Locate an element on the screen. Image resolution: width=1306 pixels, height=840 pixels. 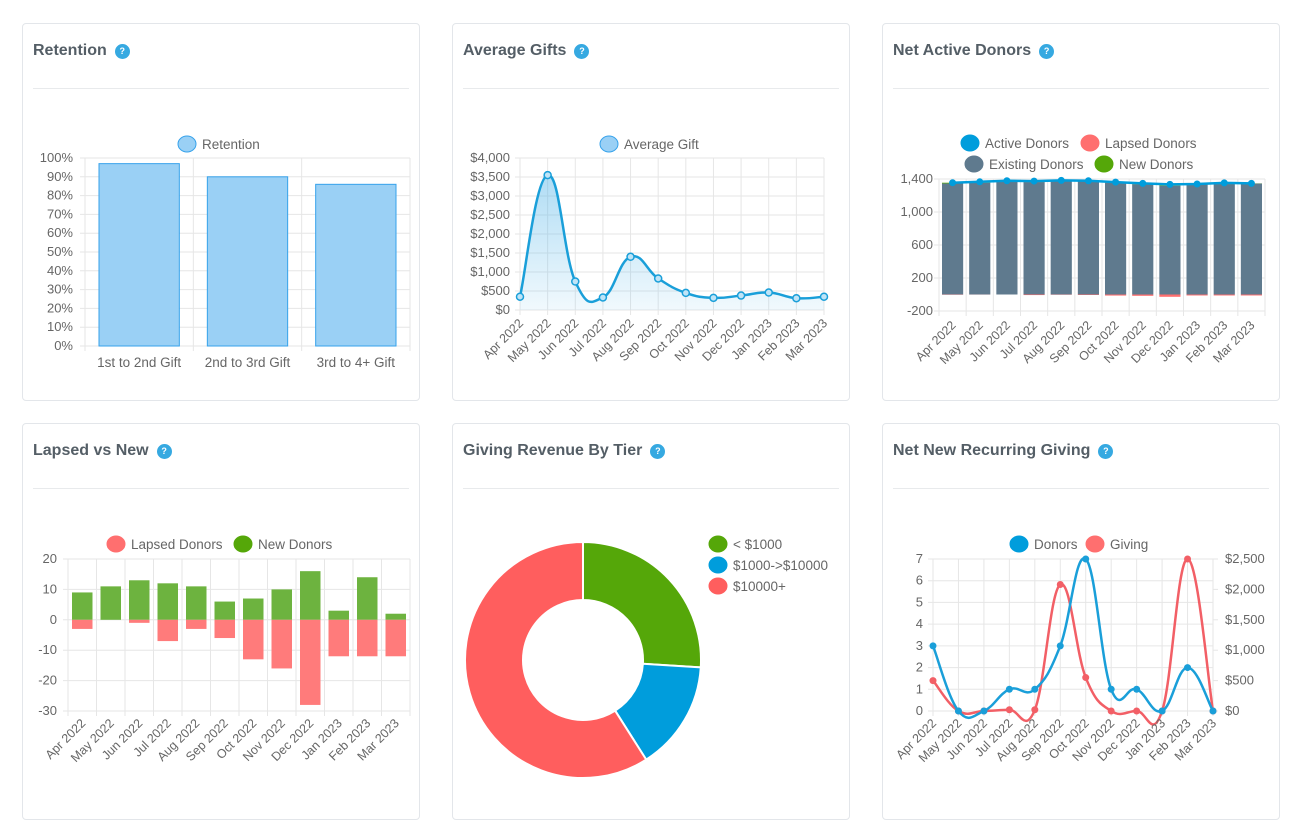
legend-label: Giving is located at coordinates (1129, 544).